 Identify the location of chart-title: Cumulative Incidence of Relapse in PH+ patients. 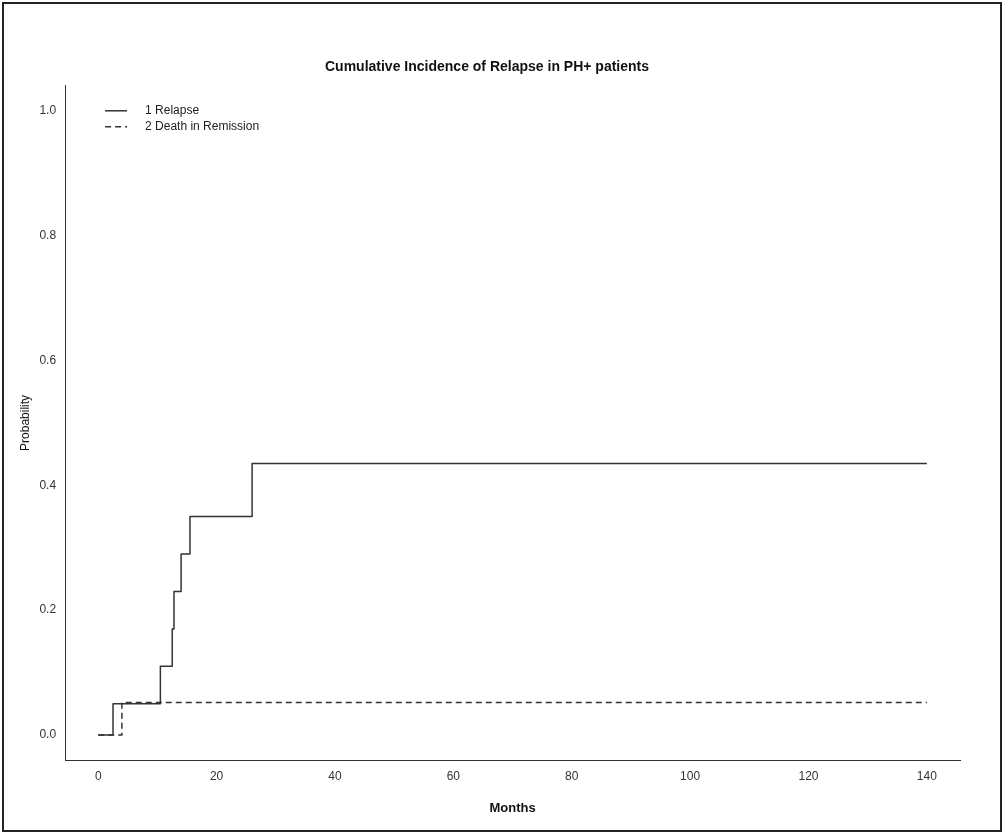
(487, 66).